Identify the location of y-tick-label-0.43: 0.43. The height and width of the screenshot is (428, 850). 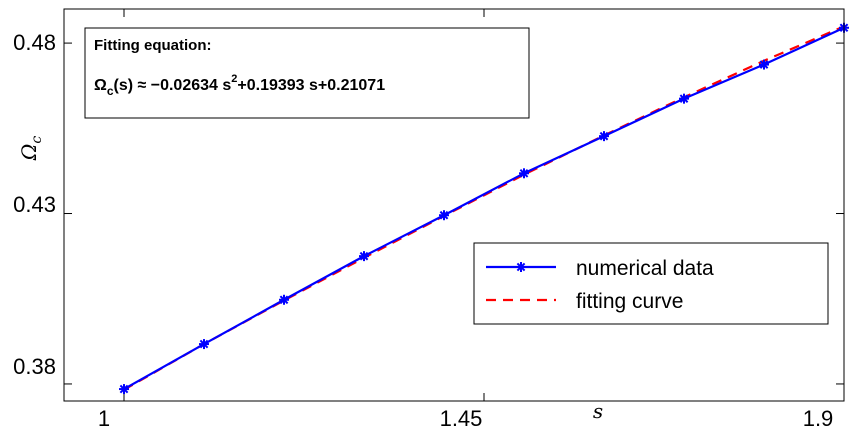
(34, 204).